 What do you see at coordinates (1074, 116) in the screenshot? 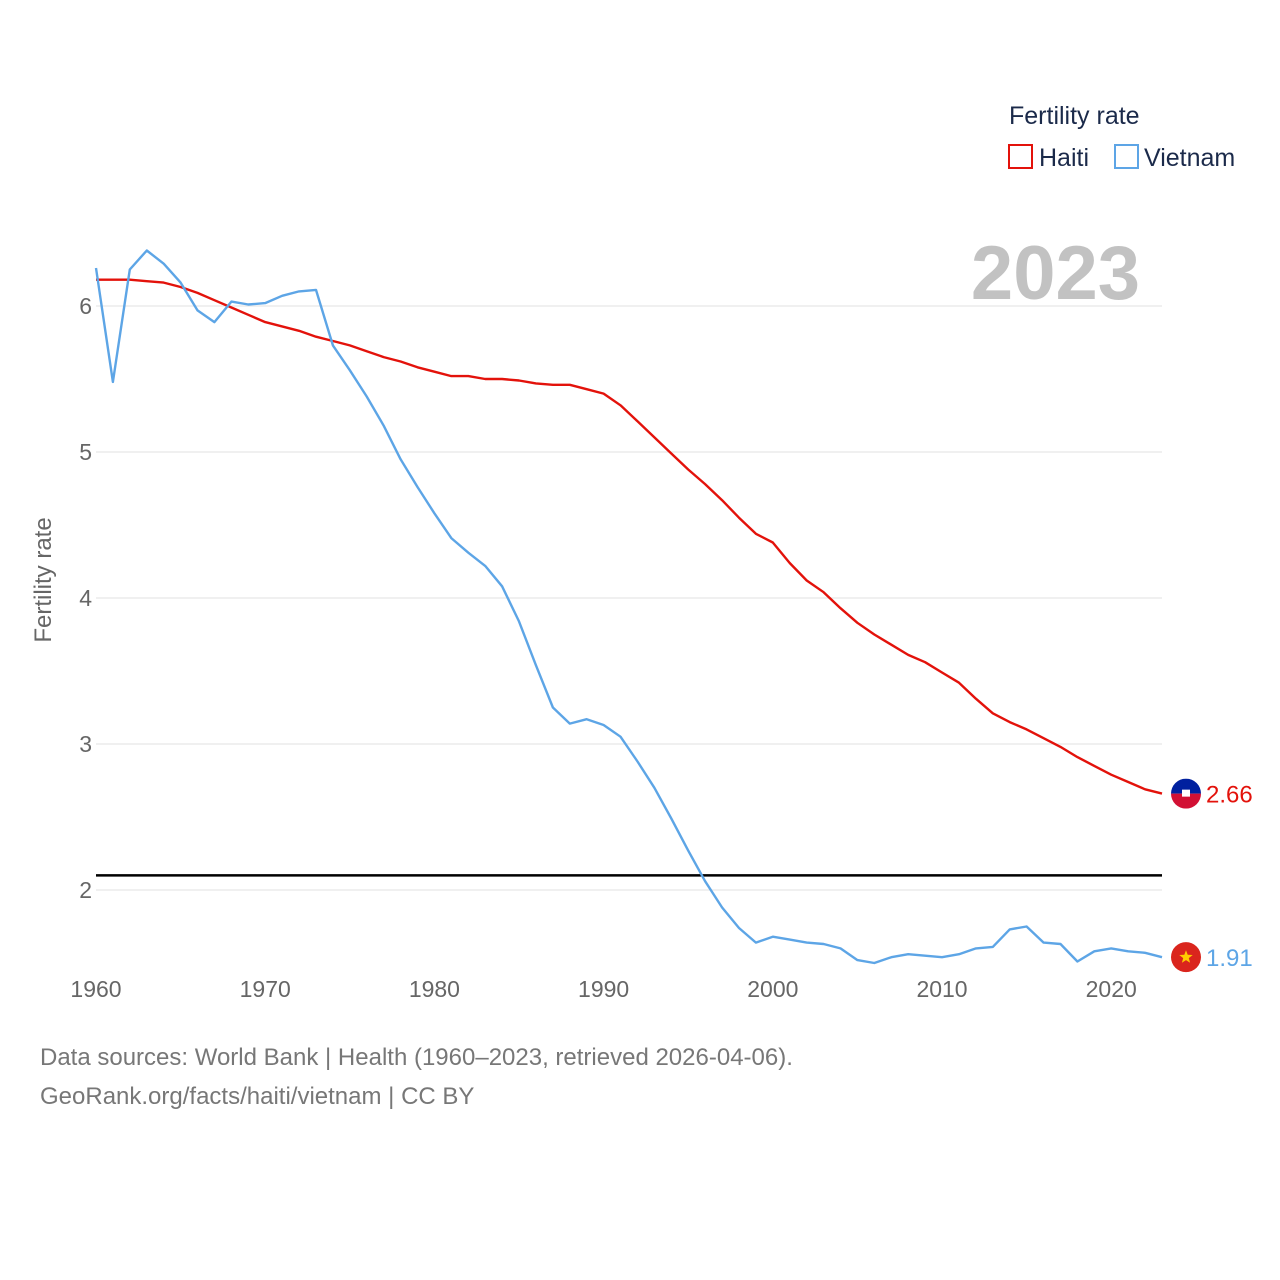
I see `legend-title: Fertility rate` at bounding box center [1074, 116].